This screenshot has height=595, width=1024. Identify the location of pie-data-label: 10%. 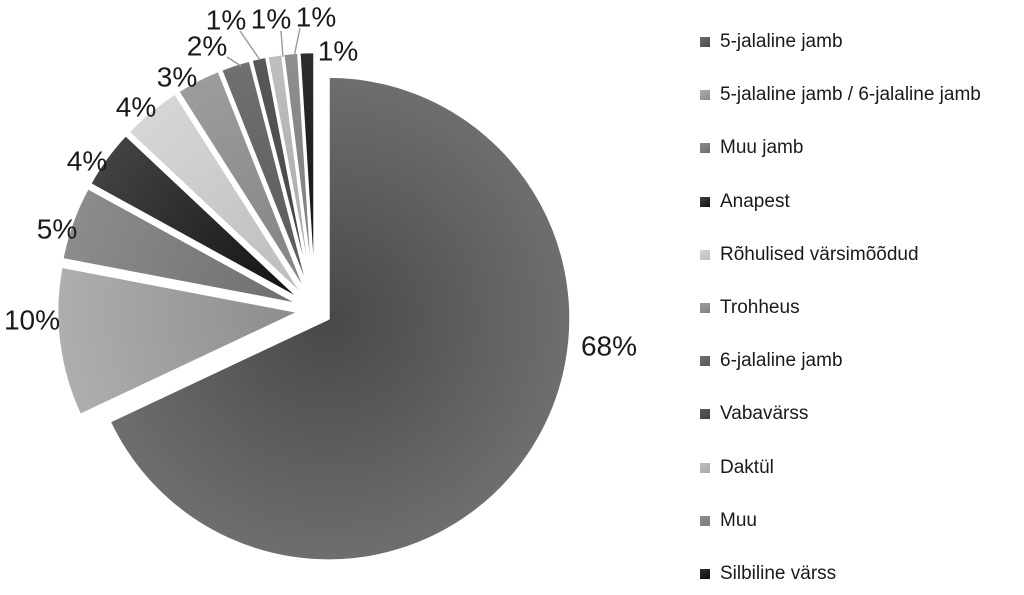
(32, 320).